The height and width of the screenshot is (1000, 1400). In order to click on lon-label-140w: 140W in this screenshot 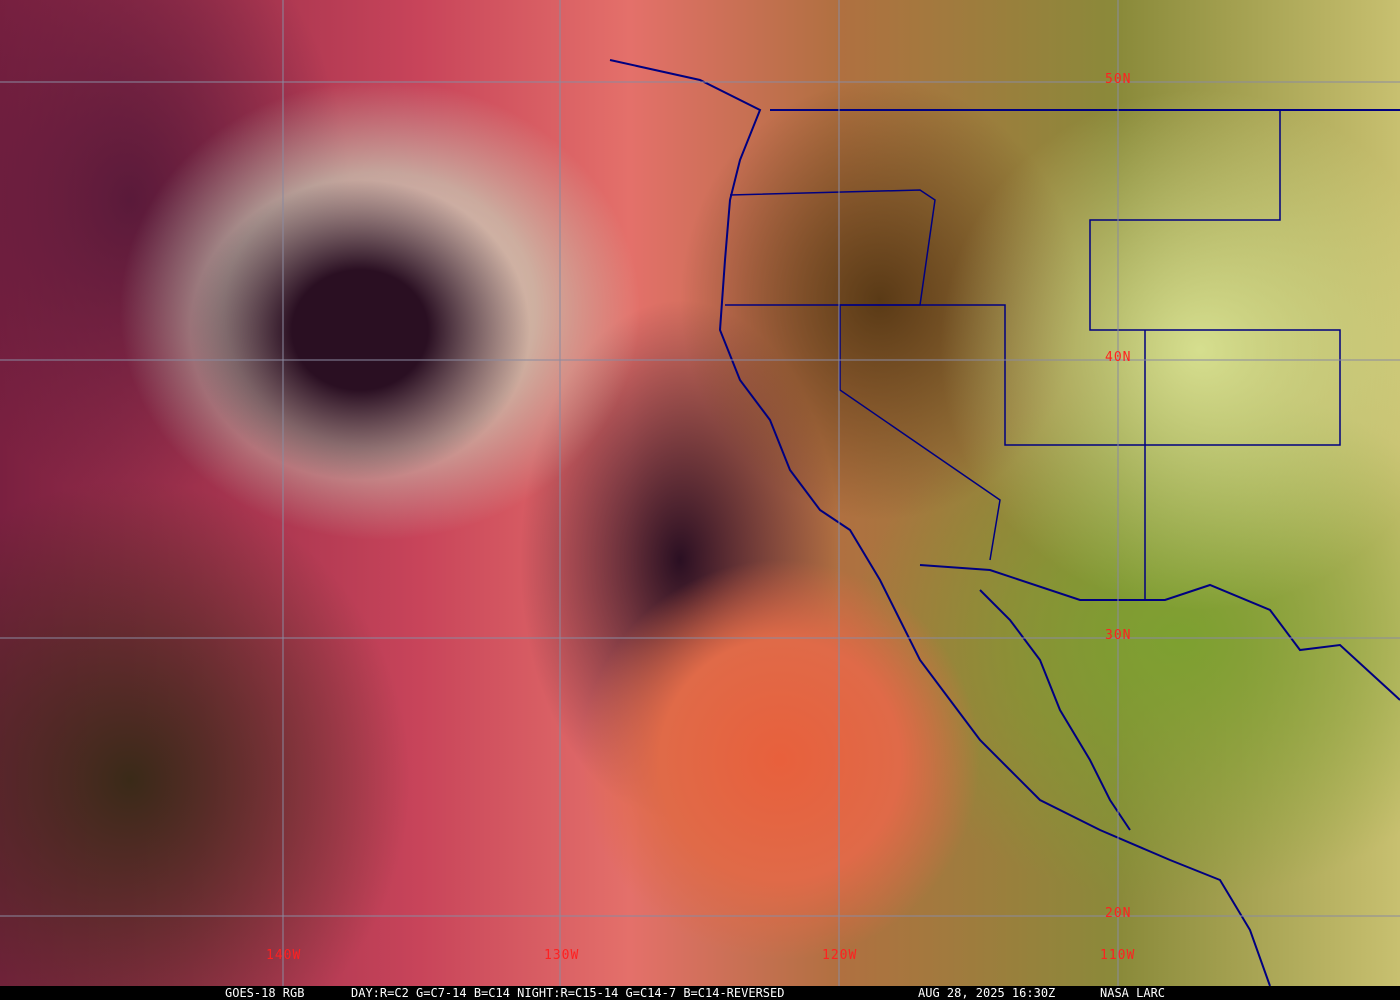, I will do `click(284, 955)`.